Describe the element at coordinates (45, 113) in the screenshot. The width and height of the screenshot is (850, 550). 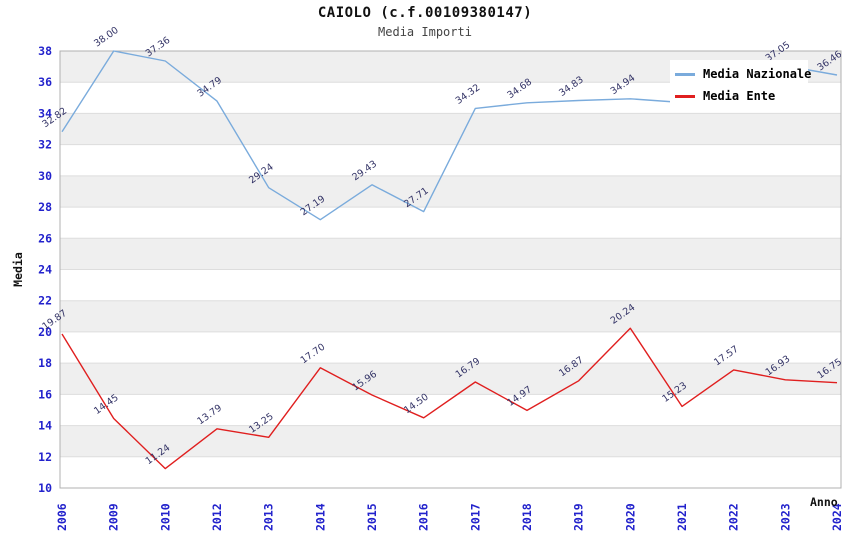
I see `y-tick-label: 34` at that location.